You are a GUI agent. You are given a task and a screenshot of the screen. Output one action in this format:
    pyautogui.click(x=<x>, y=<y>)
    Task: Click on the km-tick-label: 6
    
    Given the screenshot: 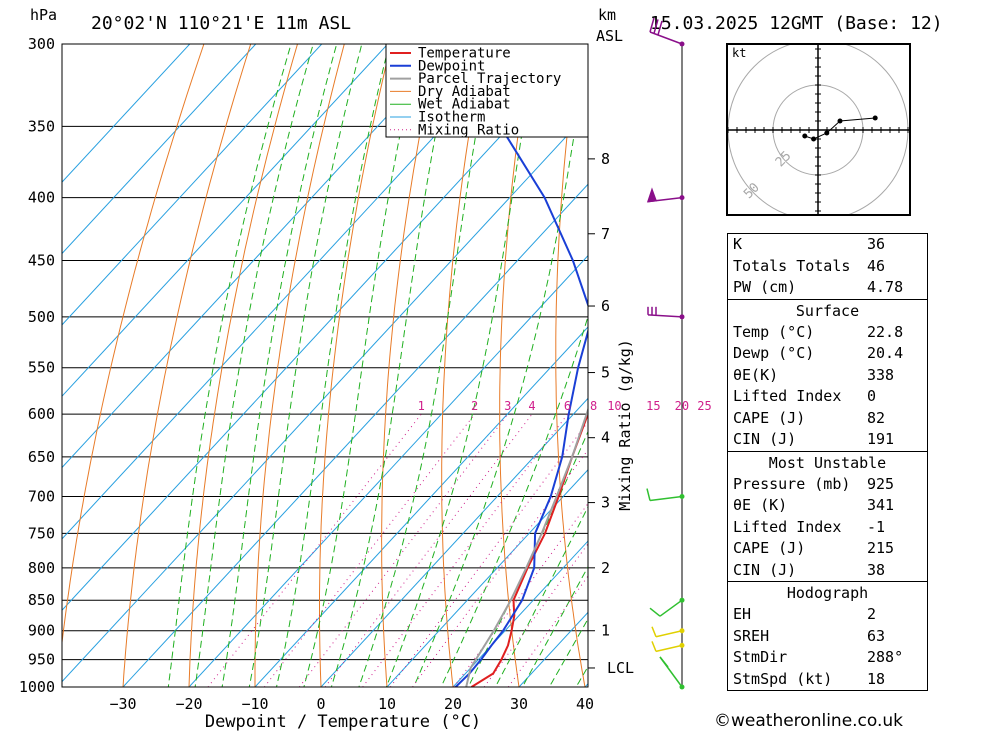 What is the action you would take?
    pyautogui.click(x=605, y=306)
    